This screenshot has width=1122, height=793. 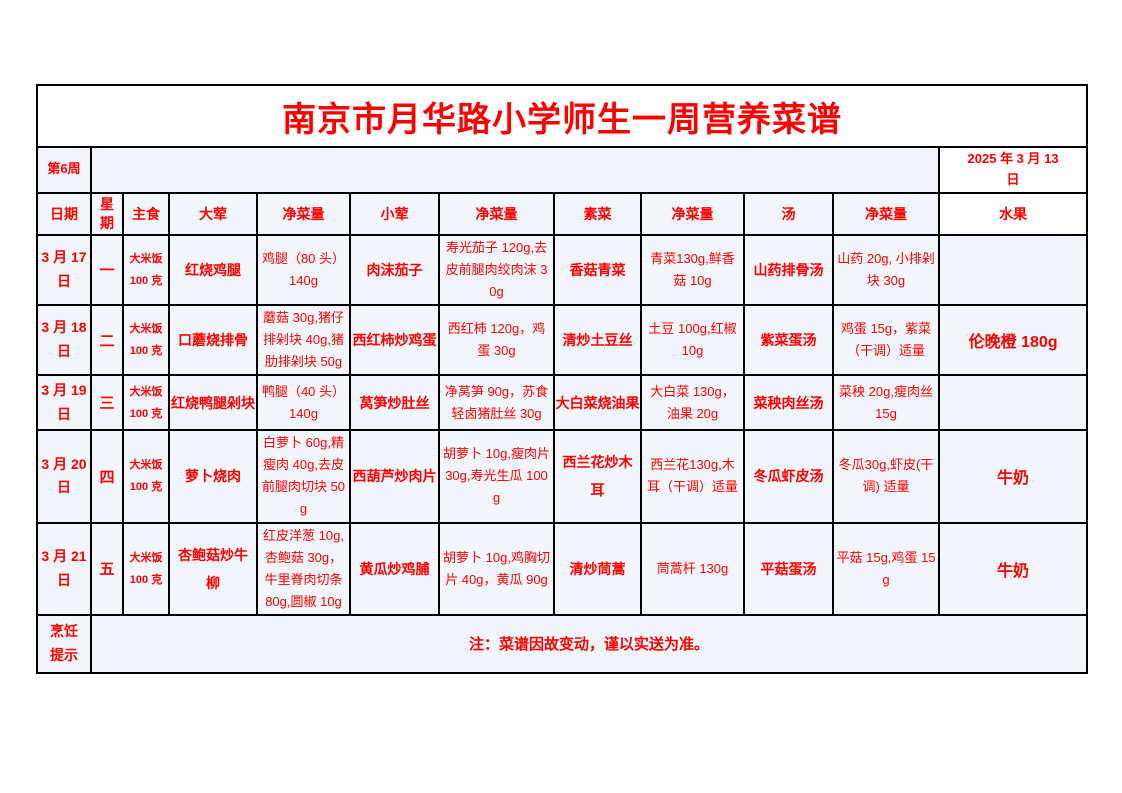 I want to click on week-row: 第6周 2025 年 3 月 13 日, so click(x=562, y=170).